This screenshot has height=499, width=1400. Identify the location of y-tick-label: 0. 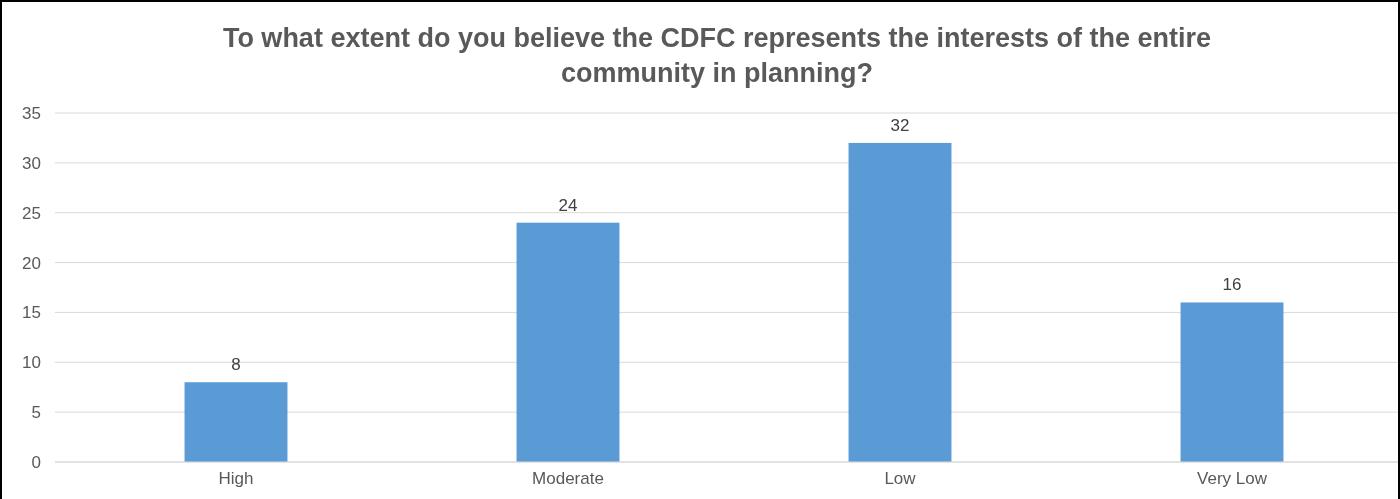
(36, 462).